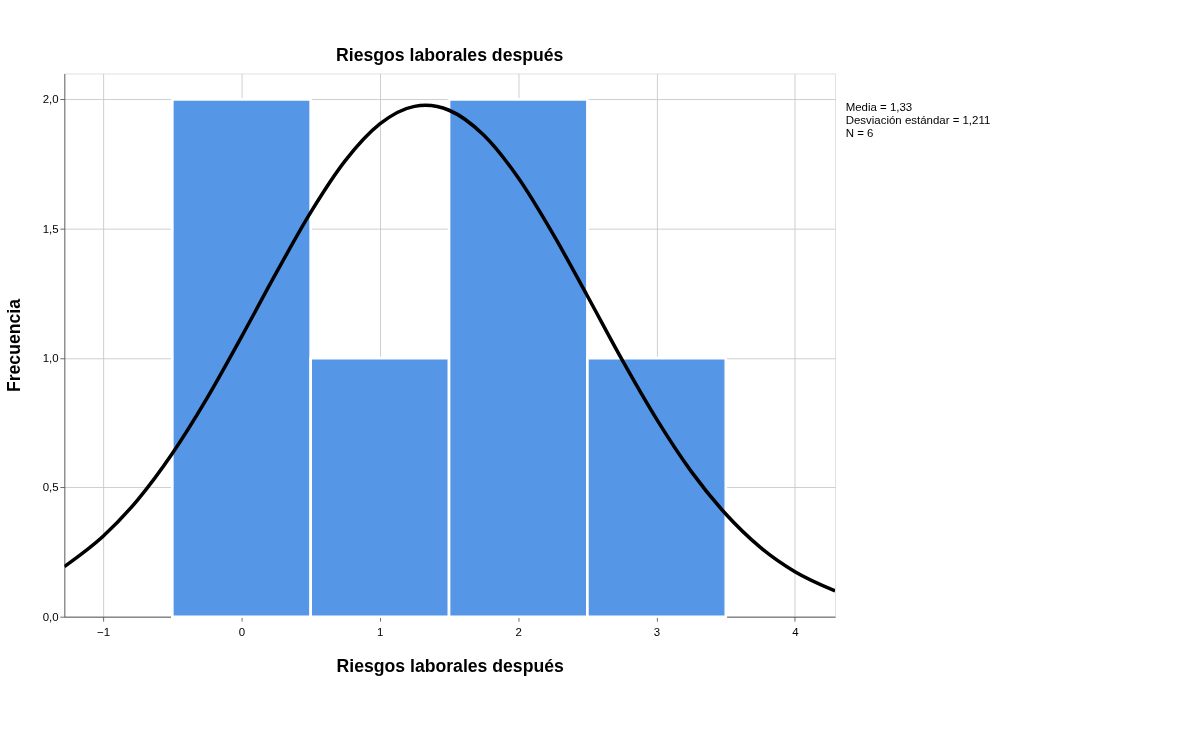  What do you see at coordinates (450, 665) in the screenshot?
I see `x-axis-title: Riesgos laborales después` at bounding box center [450, 665].